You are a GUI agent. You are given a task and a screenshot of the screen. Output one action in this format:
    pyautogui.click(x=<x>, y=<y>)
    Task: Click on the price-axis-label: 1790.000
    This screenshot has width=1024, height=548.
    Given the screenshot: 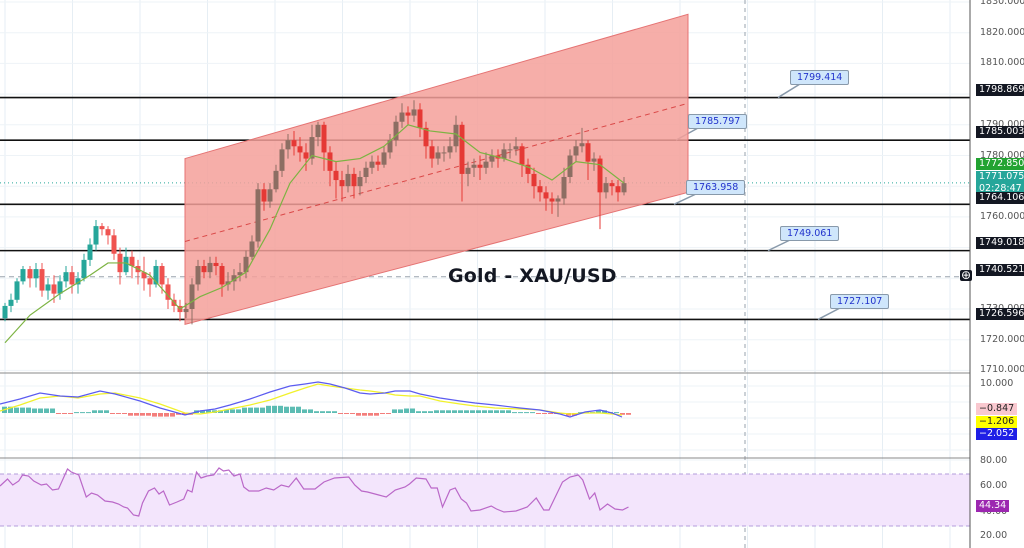 What is the action you would take?
    pyautogui.click(x=1002, y=124)
    